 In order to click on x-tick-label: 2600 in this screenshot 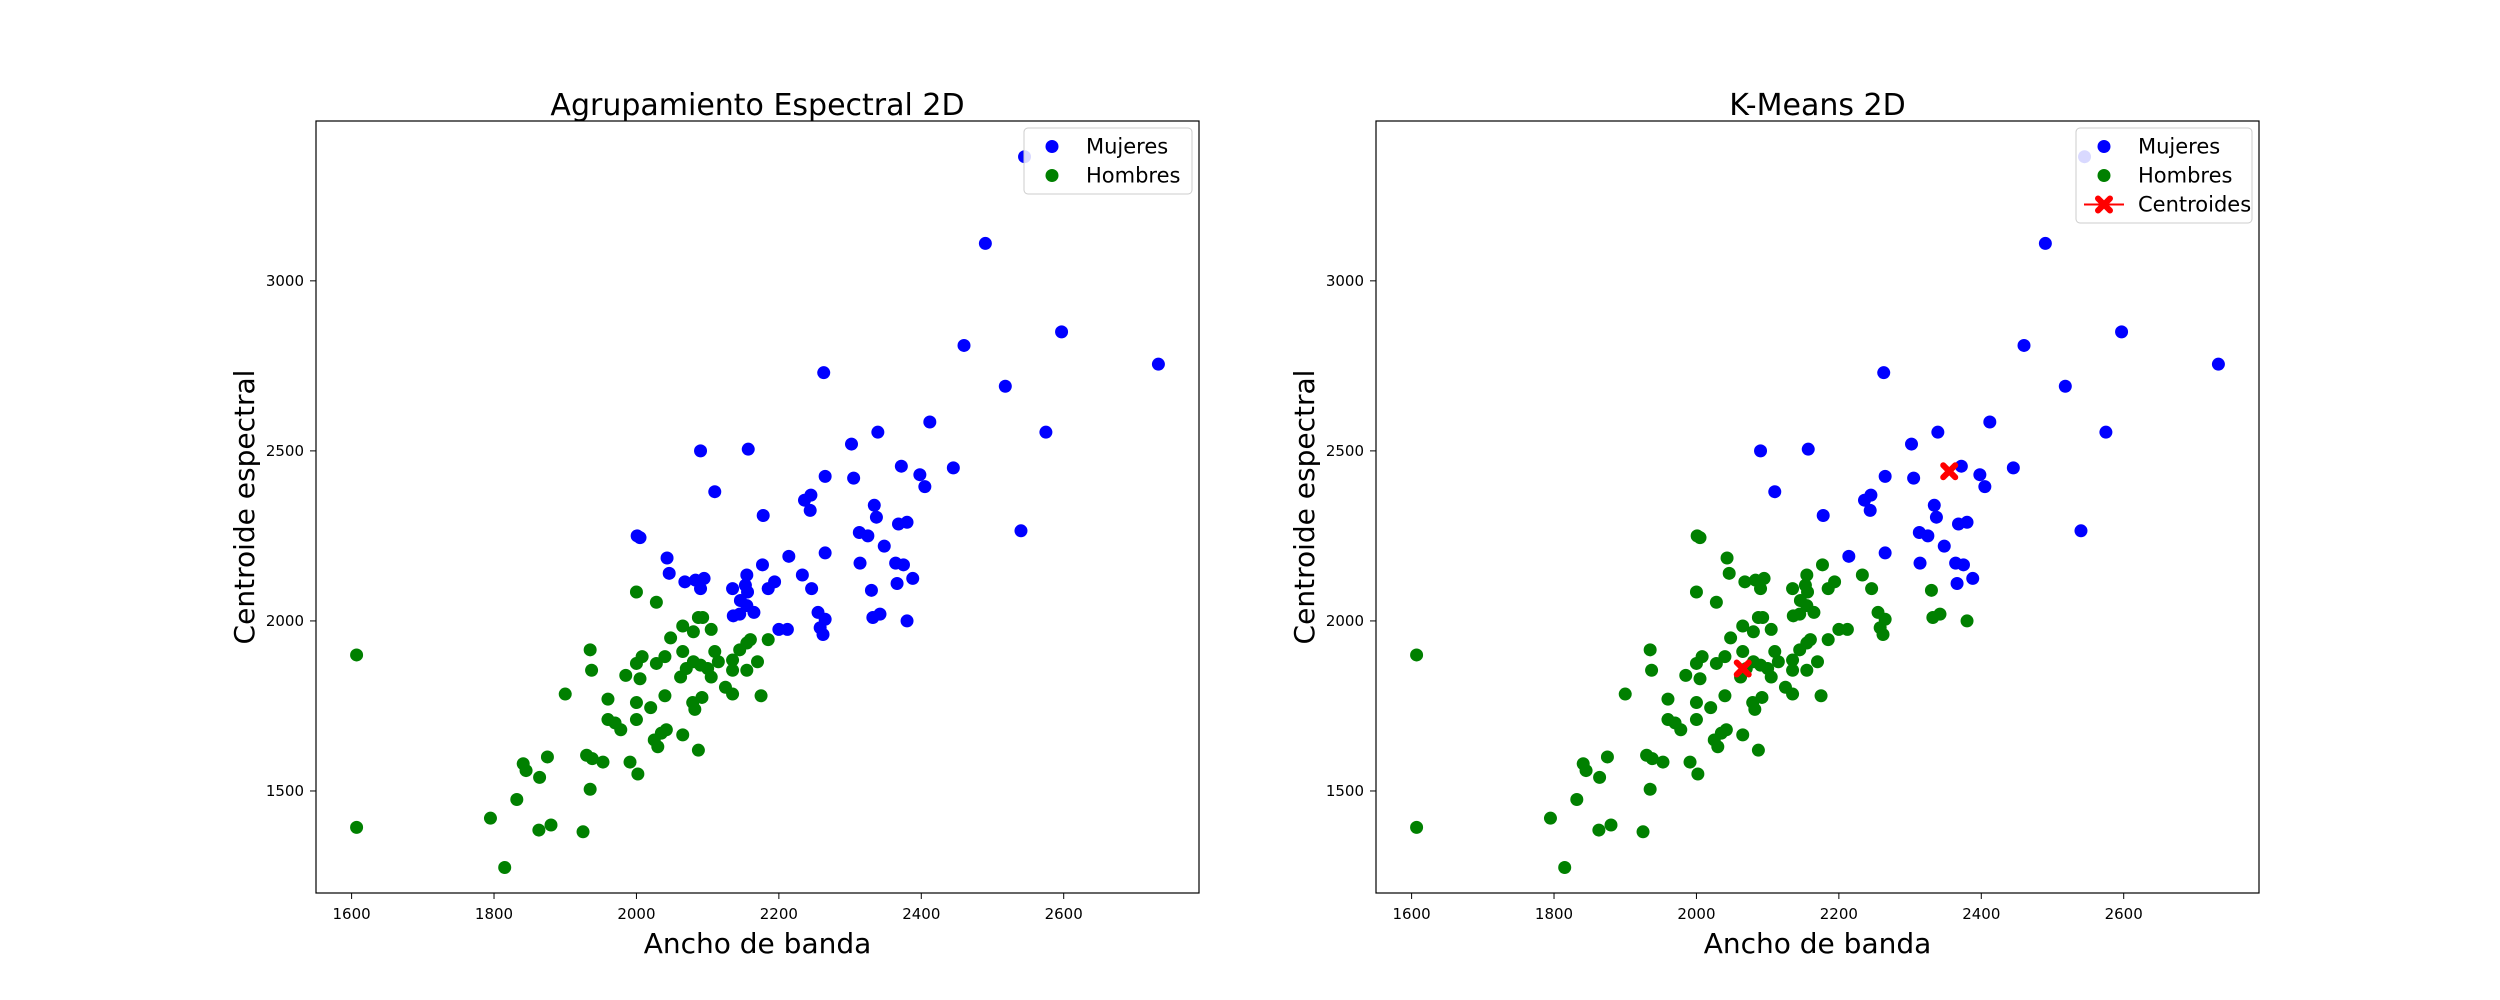, I will do `click(2124, 914)`.